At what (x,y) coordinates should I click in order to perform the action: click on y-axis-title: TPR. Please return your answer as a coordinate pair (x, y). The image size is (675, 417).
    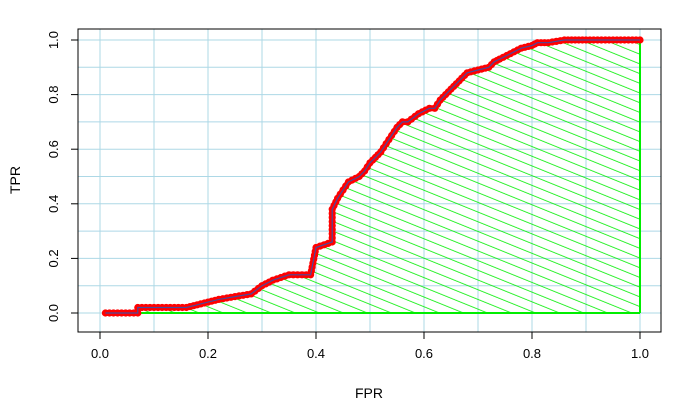
    Looking at the image, I should click on (15, 180).